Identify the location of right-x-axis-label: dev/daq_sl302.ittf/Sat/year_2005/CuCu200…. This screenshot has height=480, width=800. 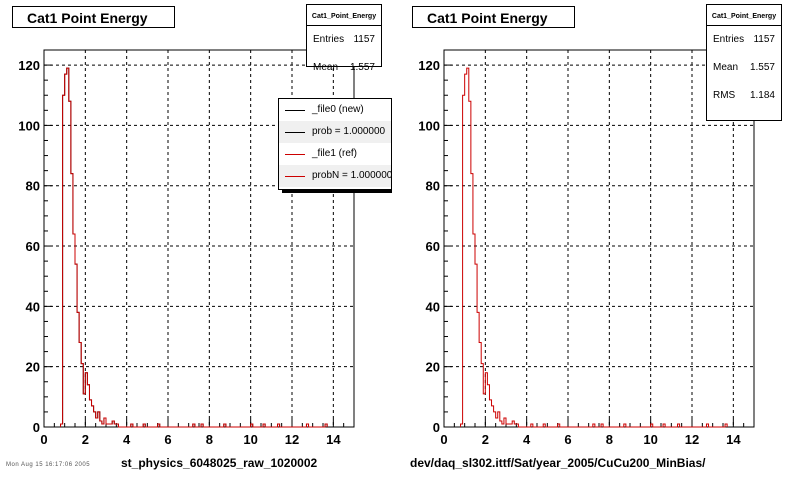
(558, 463).